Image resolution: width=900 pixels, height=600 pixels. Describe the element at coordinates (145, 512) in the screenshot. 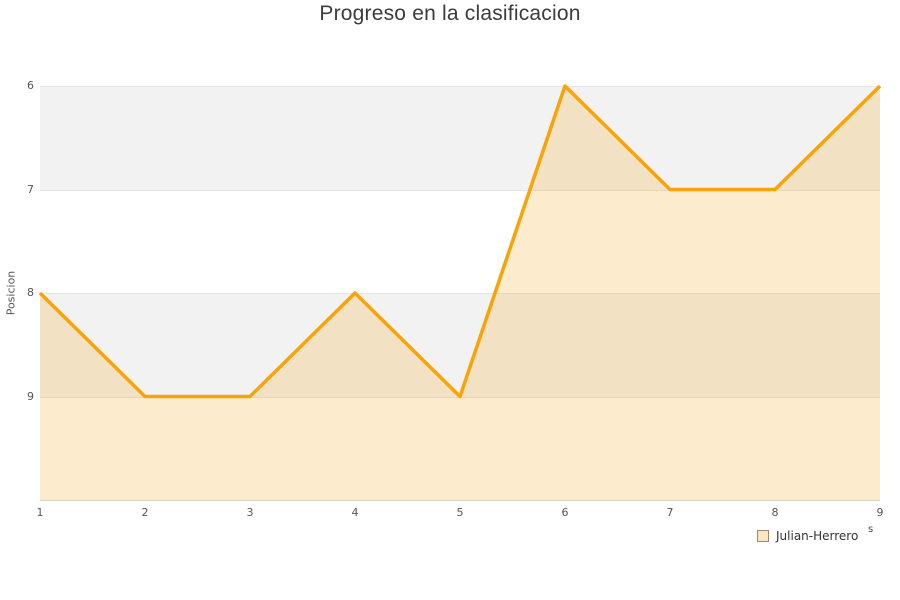

I see `x-tick-label: 2` at that location.